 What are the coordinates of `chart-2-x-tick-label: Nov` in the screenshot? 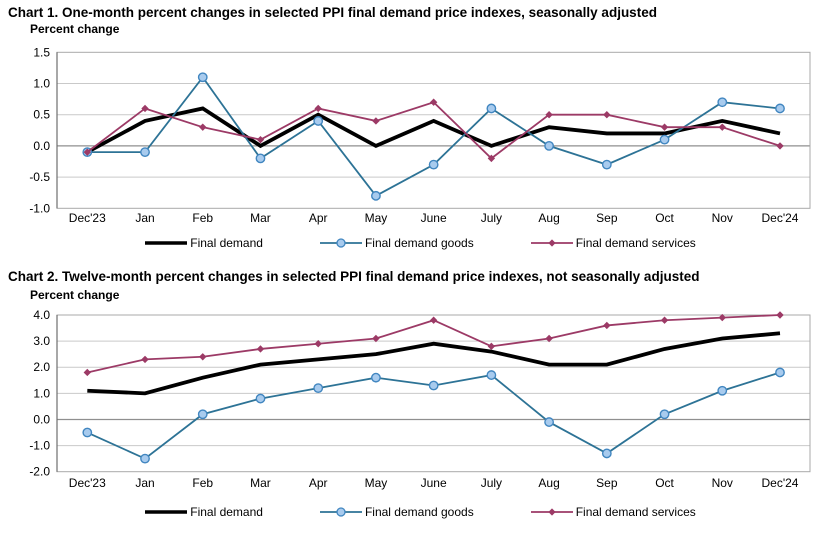 It's located at (722, 483).